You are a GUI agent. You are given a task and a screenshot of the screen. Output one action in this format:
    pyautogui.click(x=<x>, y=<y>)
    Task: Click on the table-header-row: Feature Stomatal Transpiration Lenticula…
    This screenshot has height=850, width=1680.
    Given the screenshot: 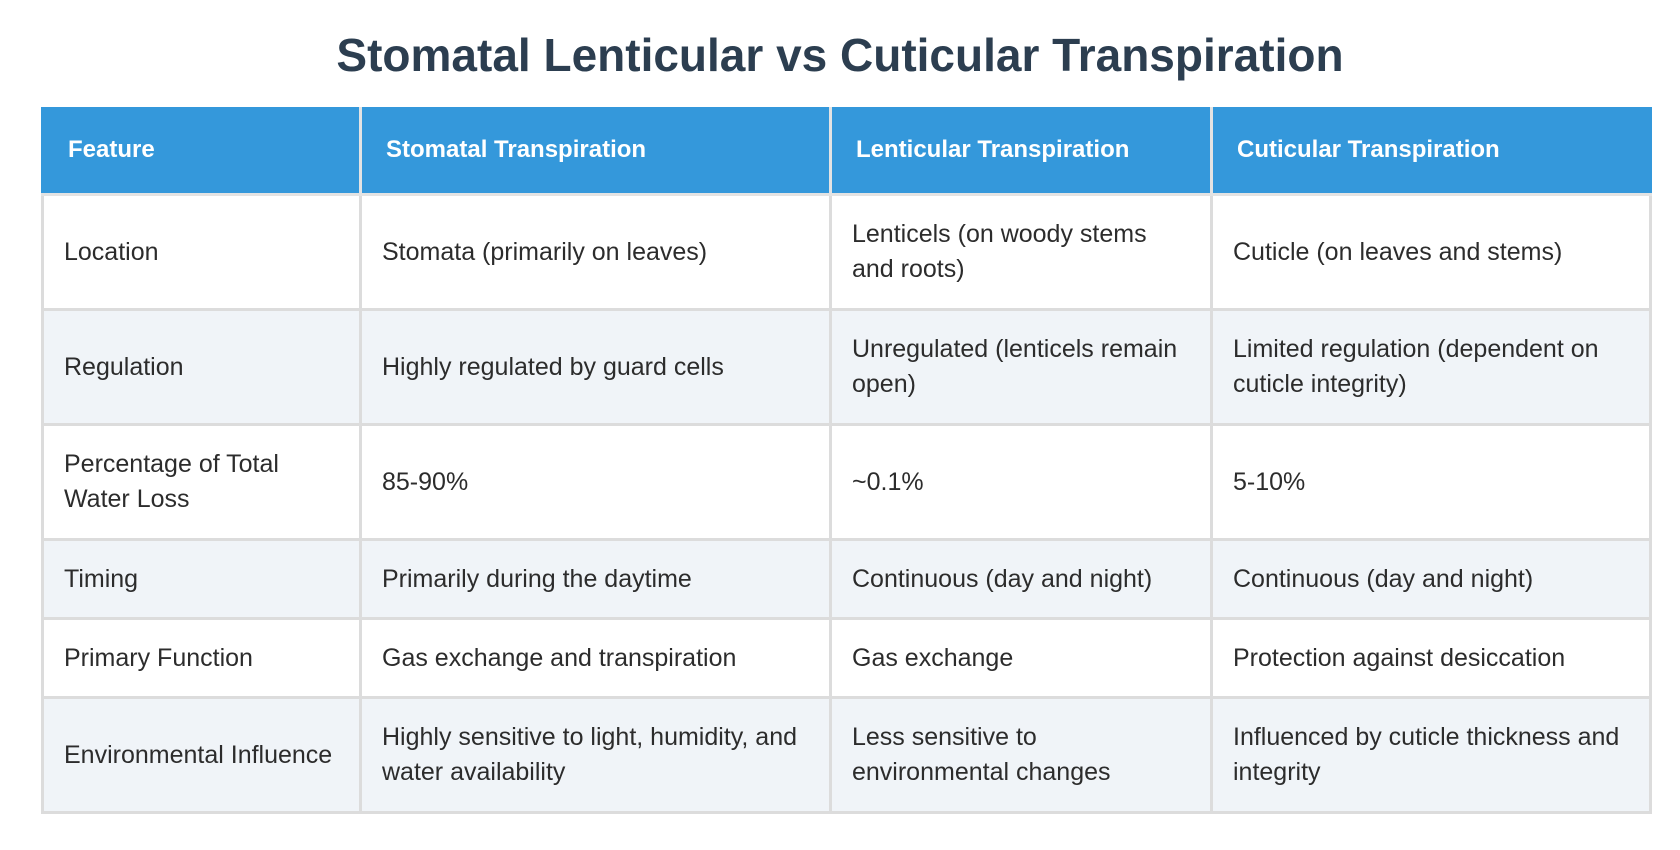 What is the action you would take?
    pyautogui.click(x=846, y=151)
    